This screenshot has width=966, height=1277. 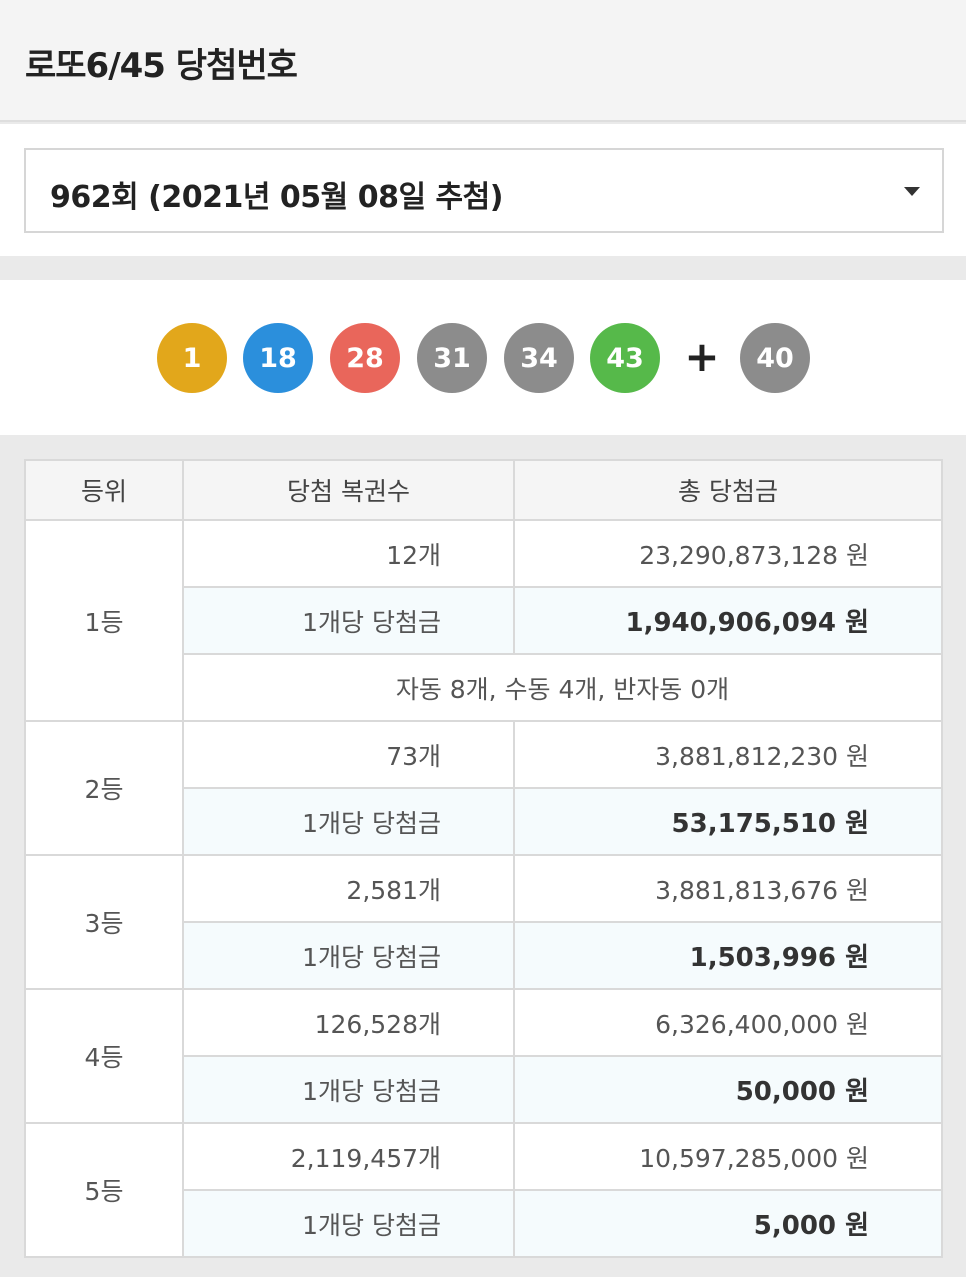 I want to click on header-total: 총 당첨금, so click(x=728, y=490).